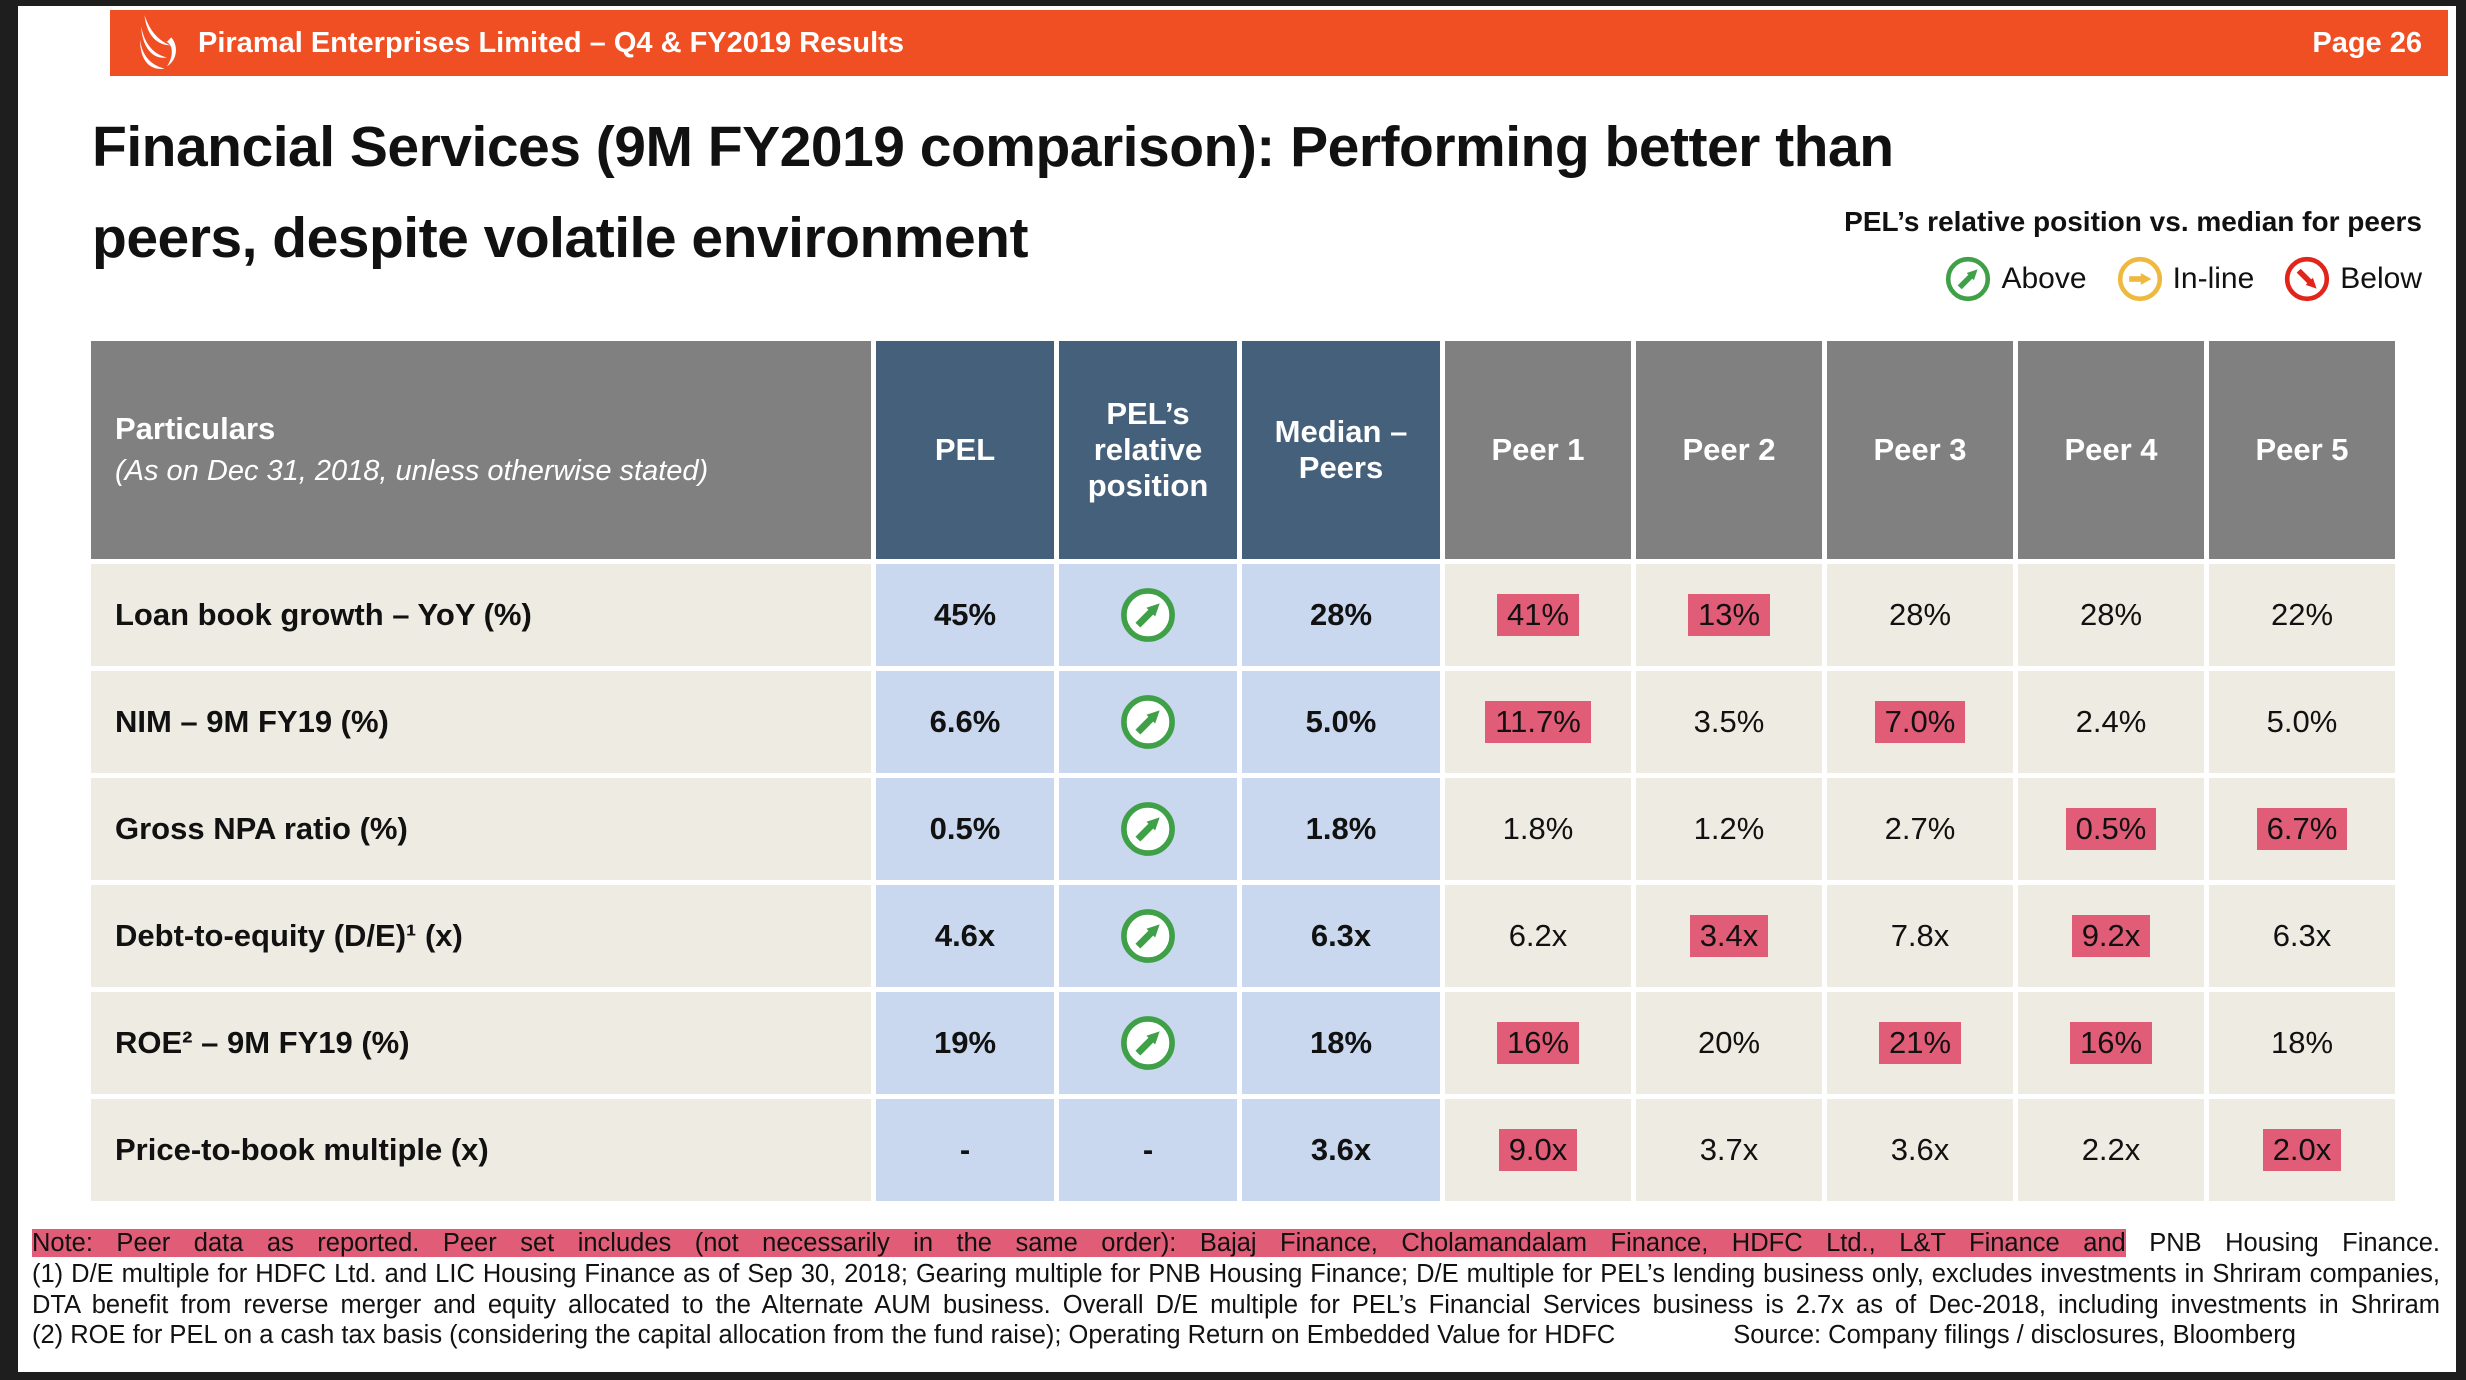 The image size is (2466, 1380). Describe the element at coordinates (2302, 450) in the screenshot. I see `col-peer-5: Peer 5` at that location.